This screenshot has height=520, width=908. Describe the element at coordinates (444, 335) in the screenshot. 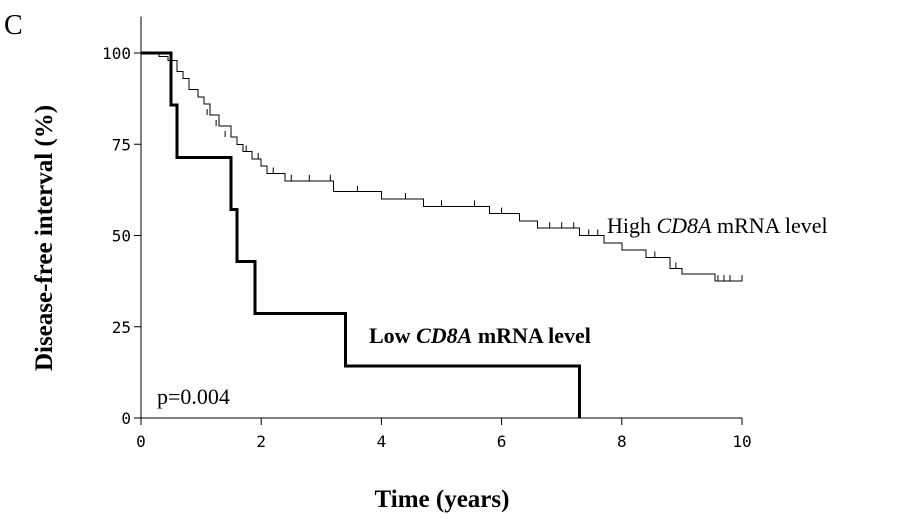

I see `series-label-low-part: CD8A` at that location.